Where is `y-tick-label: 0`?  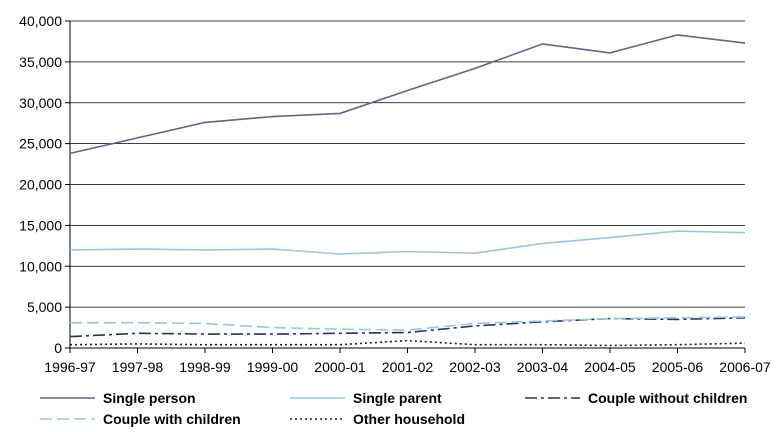
y-tick-label: 0 is located at coordinates (58, 348).